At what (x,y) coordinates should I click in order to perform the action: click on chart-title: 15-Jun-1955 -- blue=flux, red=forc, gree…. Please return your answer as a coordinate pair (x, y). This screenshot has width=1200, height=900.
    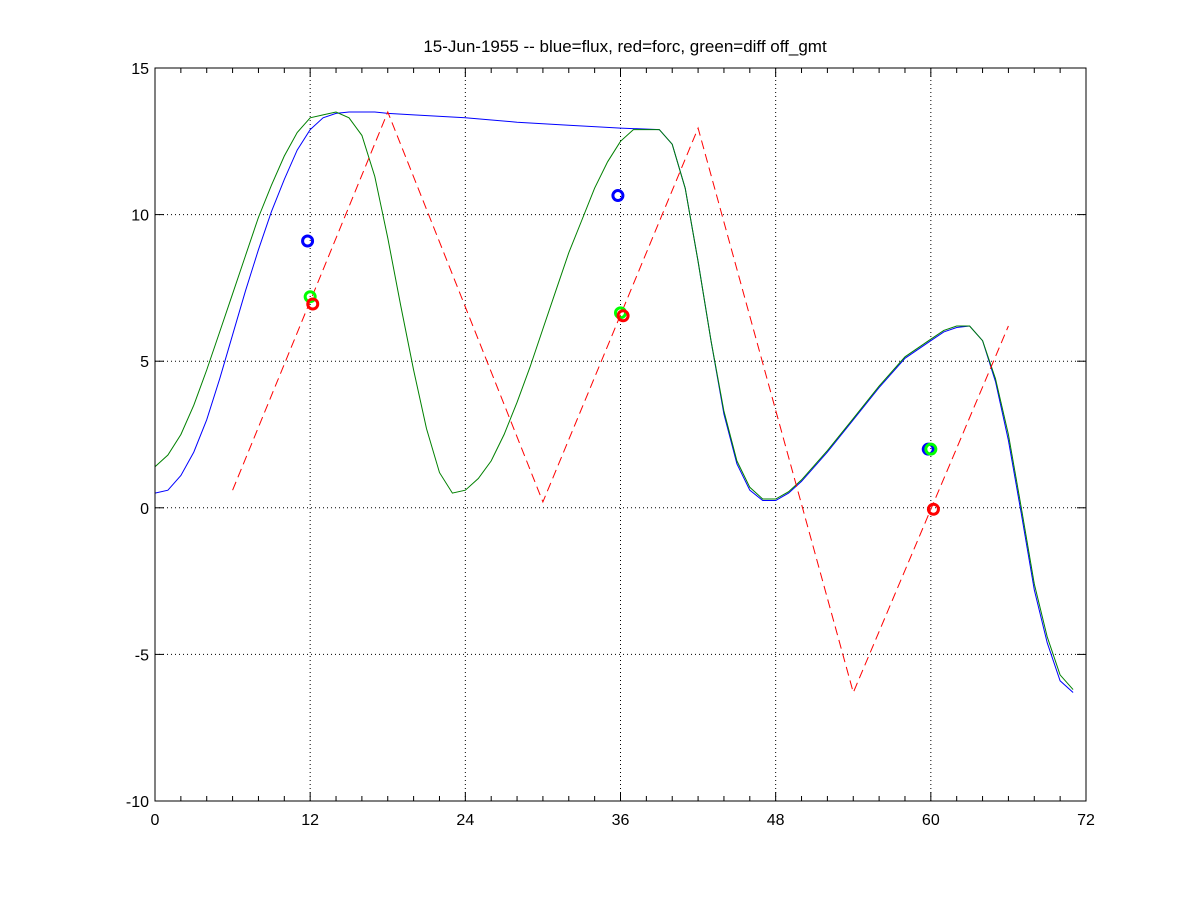
    Looking at the image, I should click on (625, 46).